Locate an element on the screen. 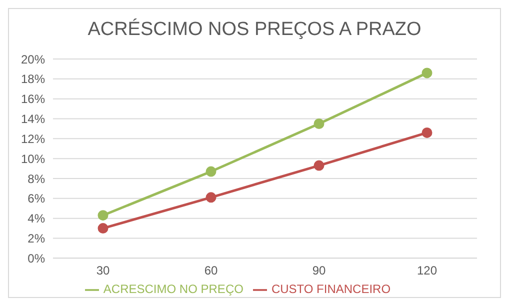  x-tick-label: 60 is located at coordinates (211, 271).